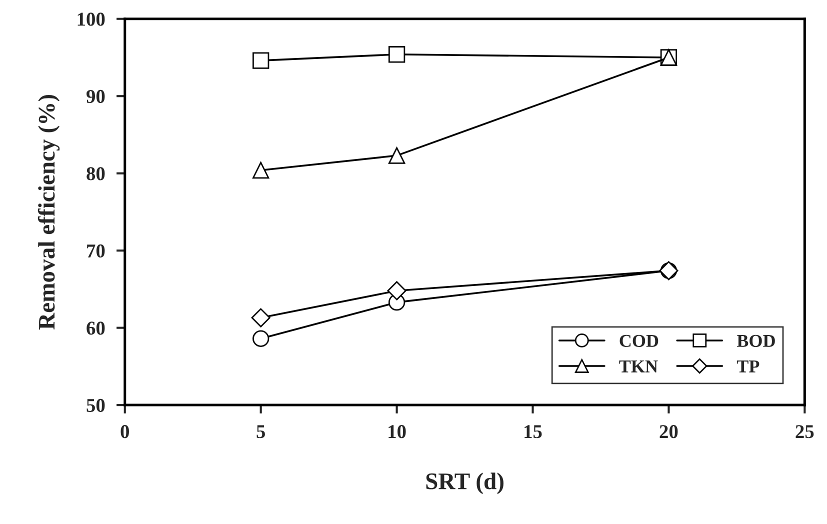 The height and width of the screenshot is (524, 827). Describe the element at coordinates (755, 340) in the screenshot. I see `legend-label: BOD` at that location.